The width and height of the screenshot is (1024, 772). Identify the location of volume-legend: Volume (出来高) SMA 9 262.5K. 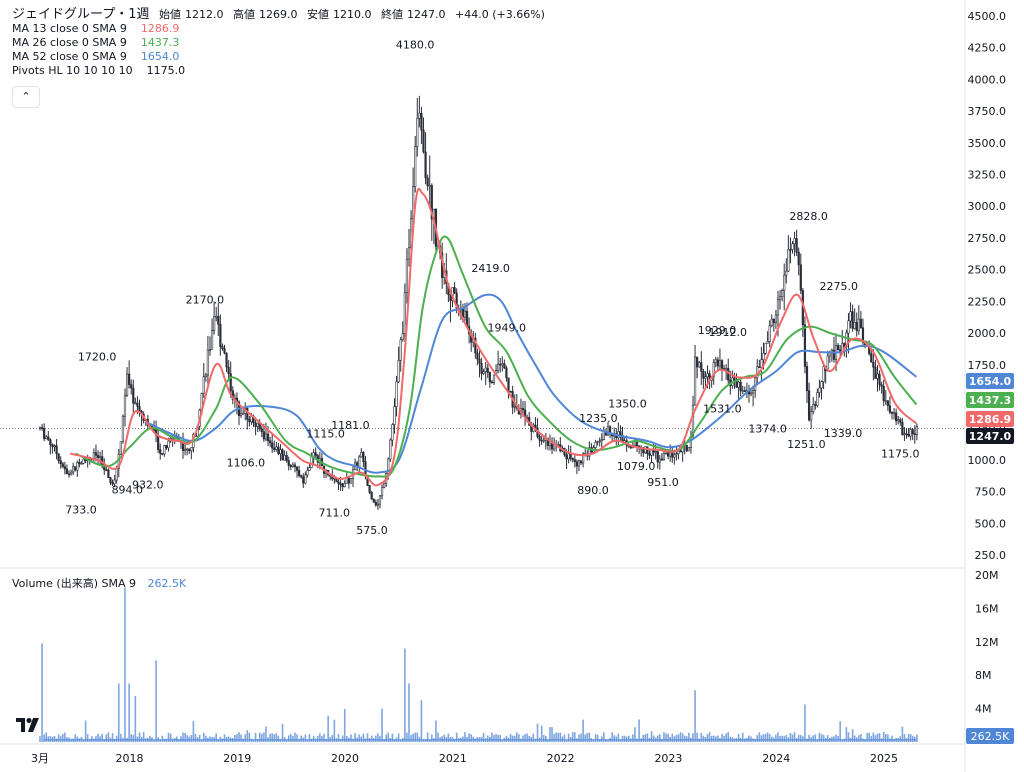
(99, 583).